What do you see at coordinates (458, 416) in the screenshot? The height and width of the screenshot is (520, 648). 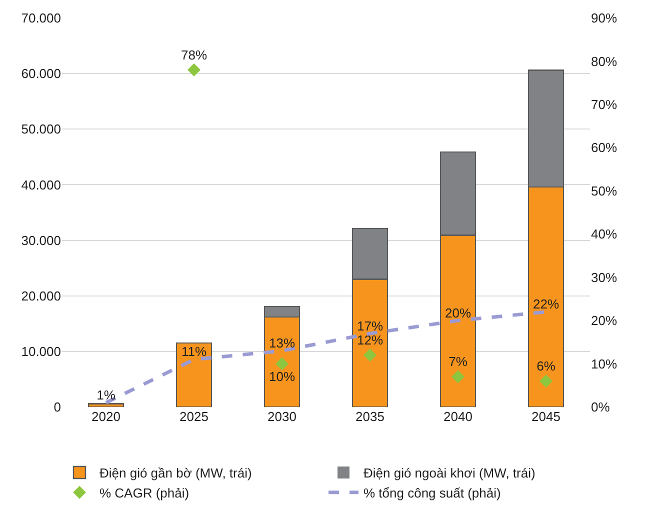 I see `x-tick-label: 2040` at bounding box center [458, 416].